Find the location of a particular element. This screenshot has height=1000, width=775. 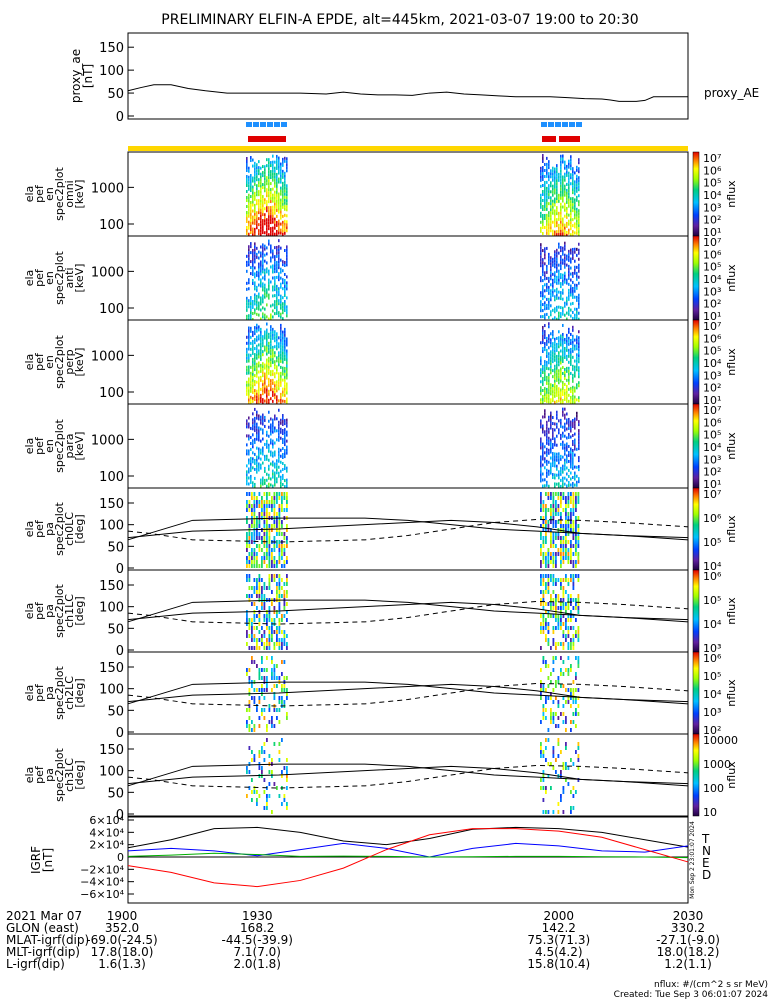

ae-ytick-label: 50 is located at coordinates (115, 94).